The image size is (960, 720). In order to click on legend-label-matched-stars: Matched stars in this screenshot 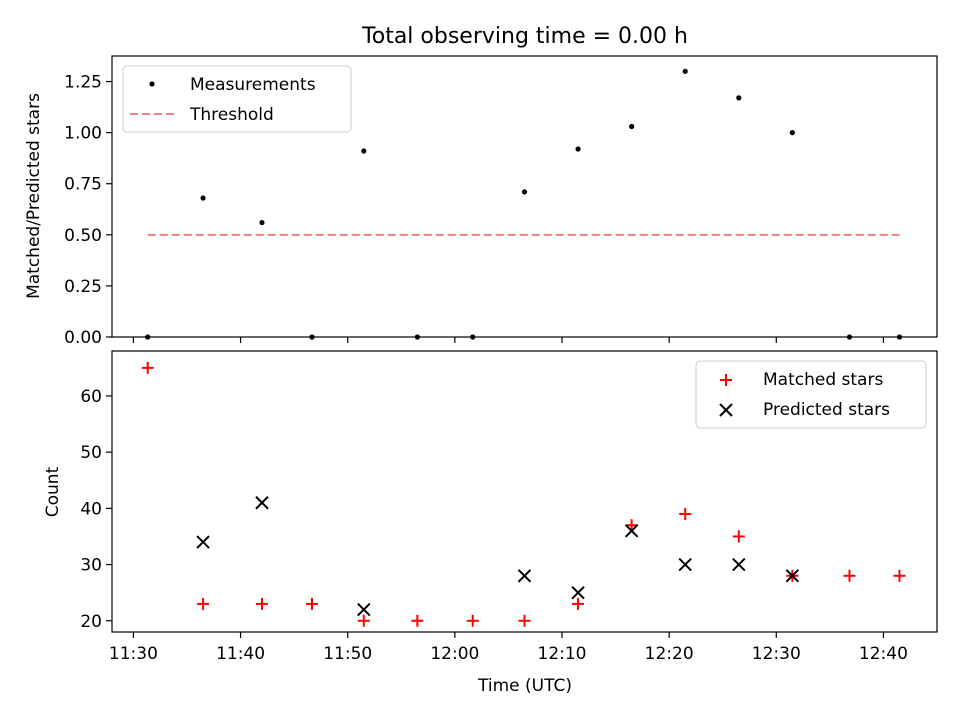, I will do `click(823, 380)`.